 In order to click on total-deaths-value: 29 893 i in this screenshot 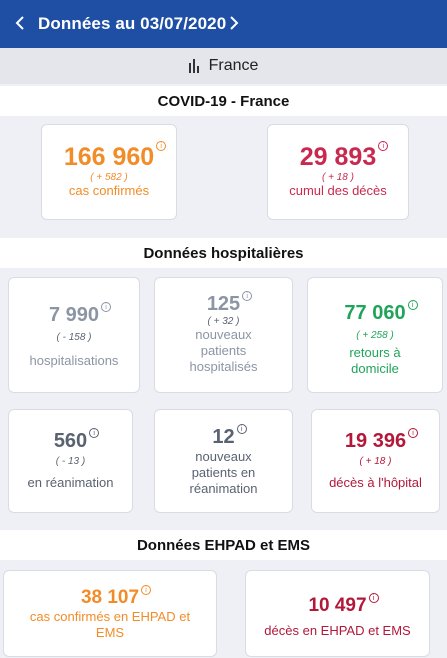, I will do `click(344, 156)`.